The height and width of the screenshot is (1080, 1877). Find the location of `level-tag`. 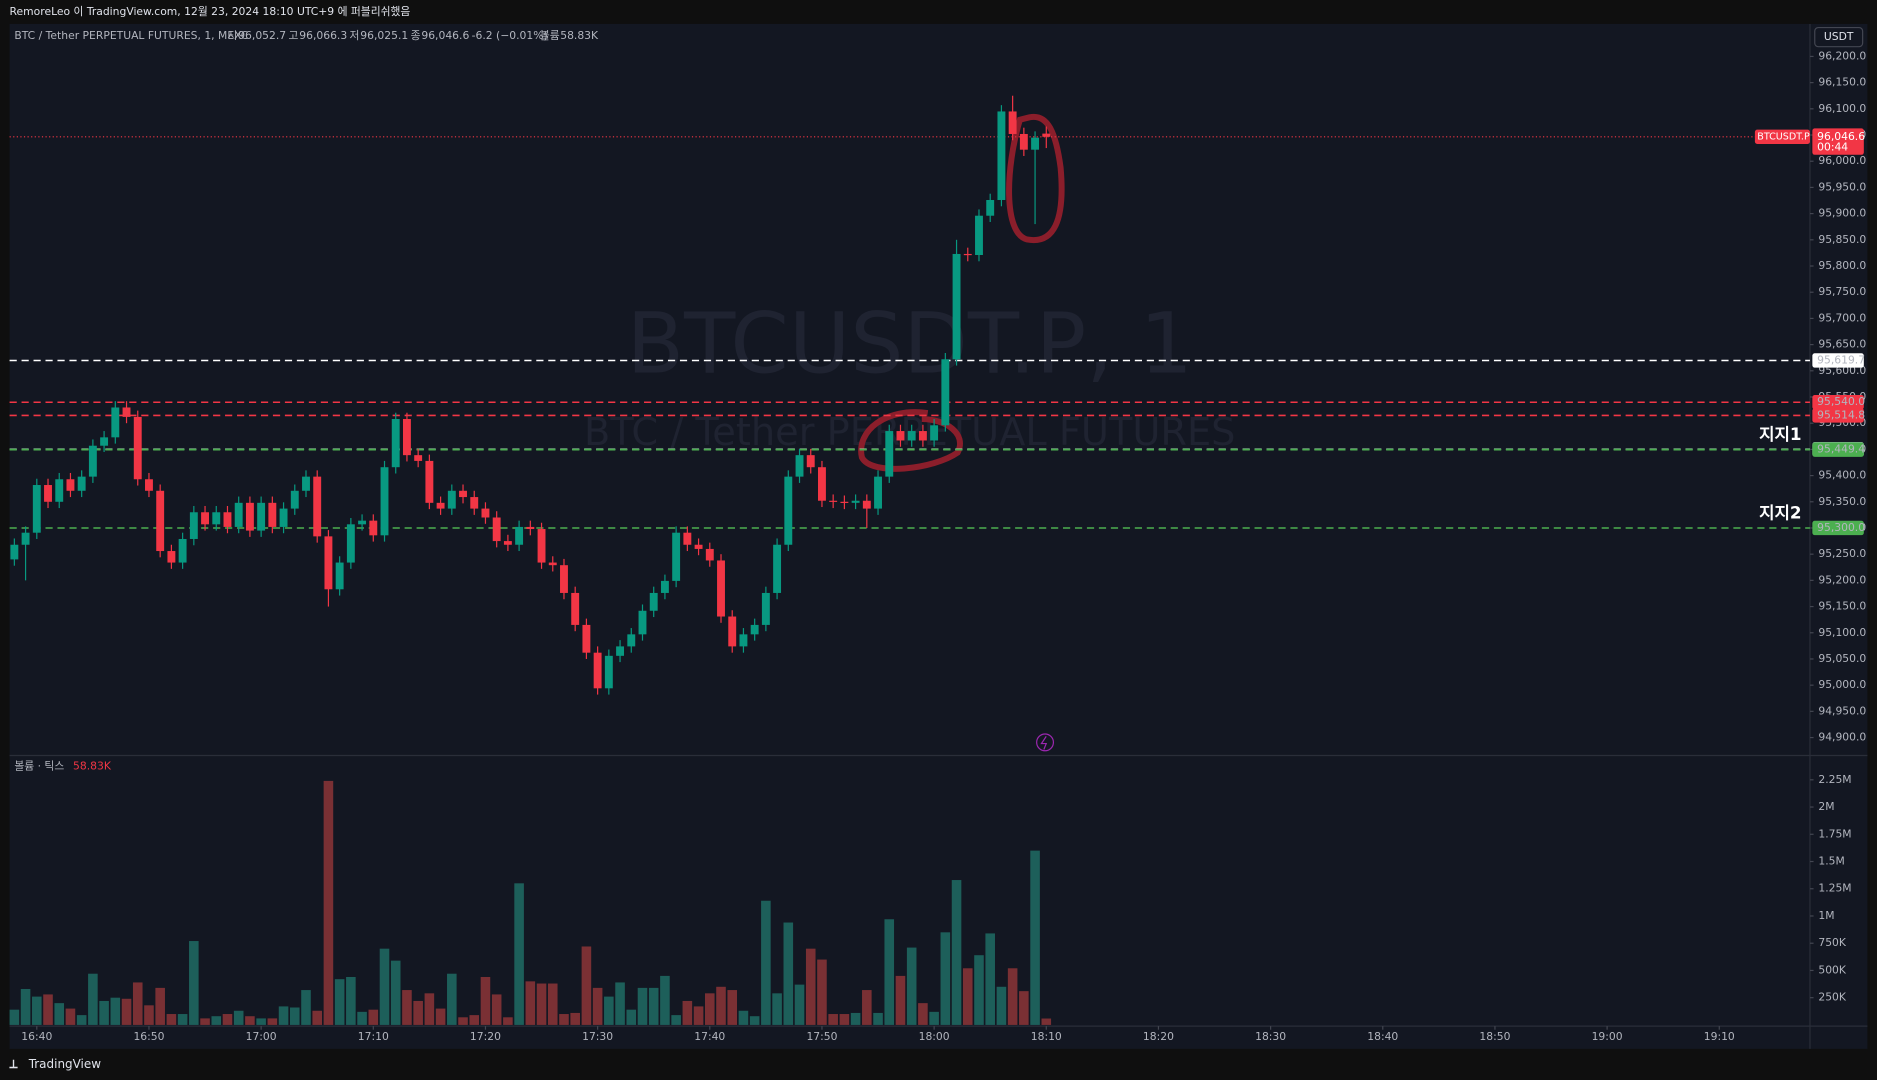

level-tag is located at coordinates (1838, 415).